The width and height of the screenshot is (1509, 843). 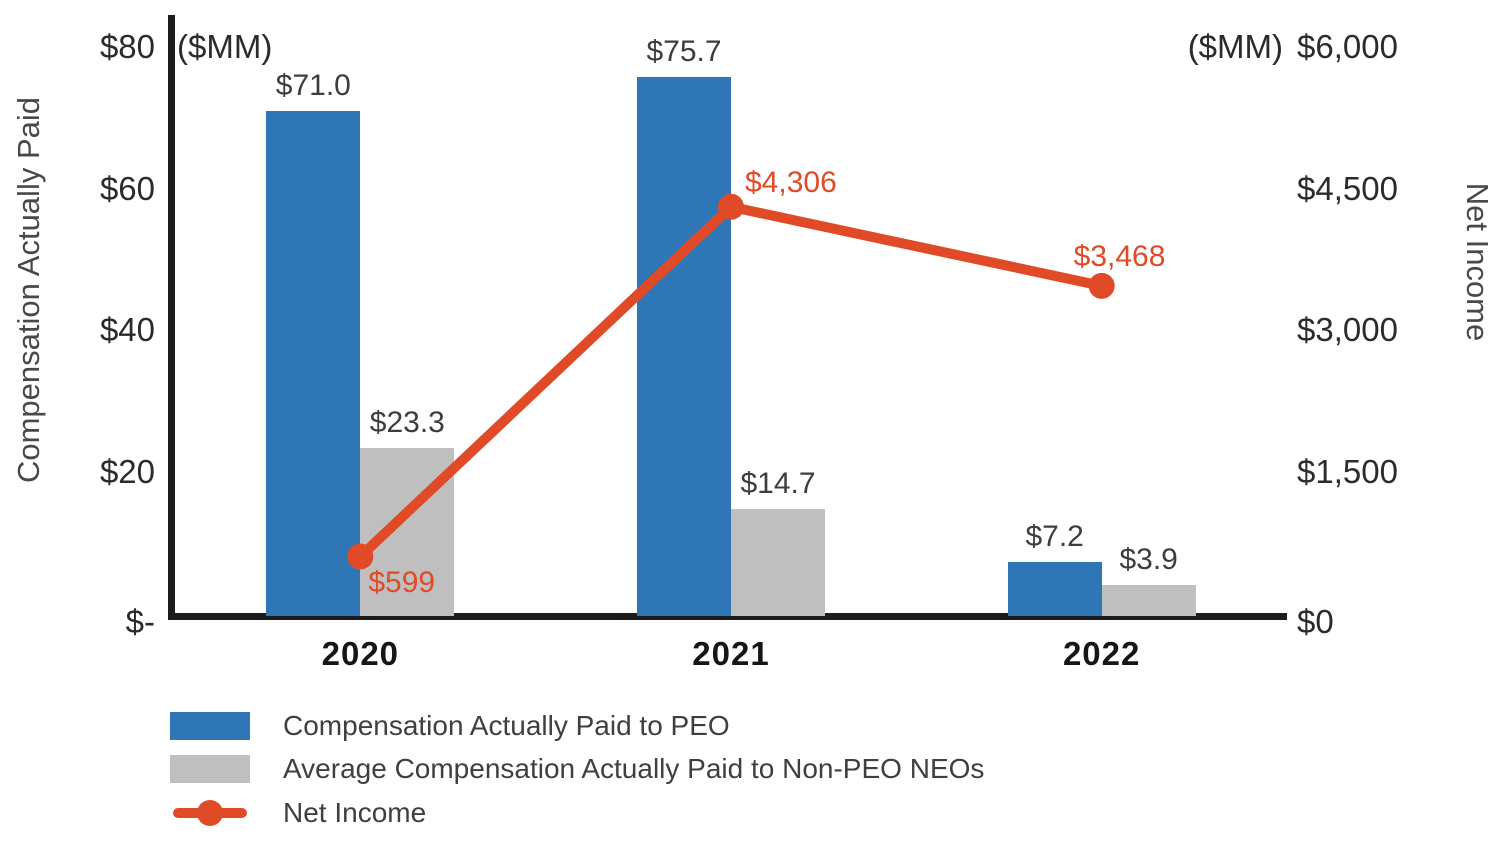 What do you see at coordinates (1119, 256) in the screenshot?
I see `net-income-value-label: $3,468` at bounding box center [1119, 256].